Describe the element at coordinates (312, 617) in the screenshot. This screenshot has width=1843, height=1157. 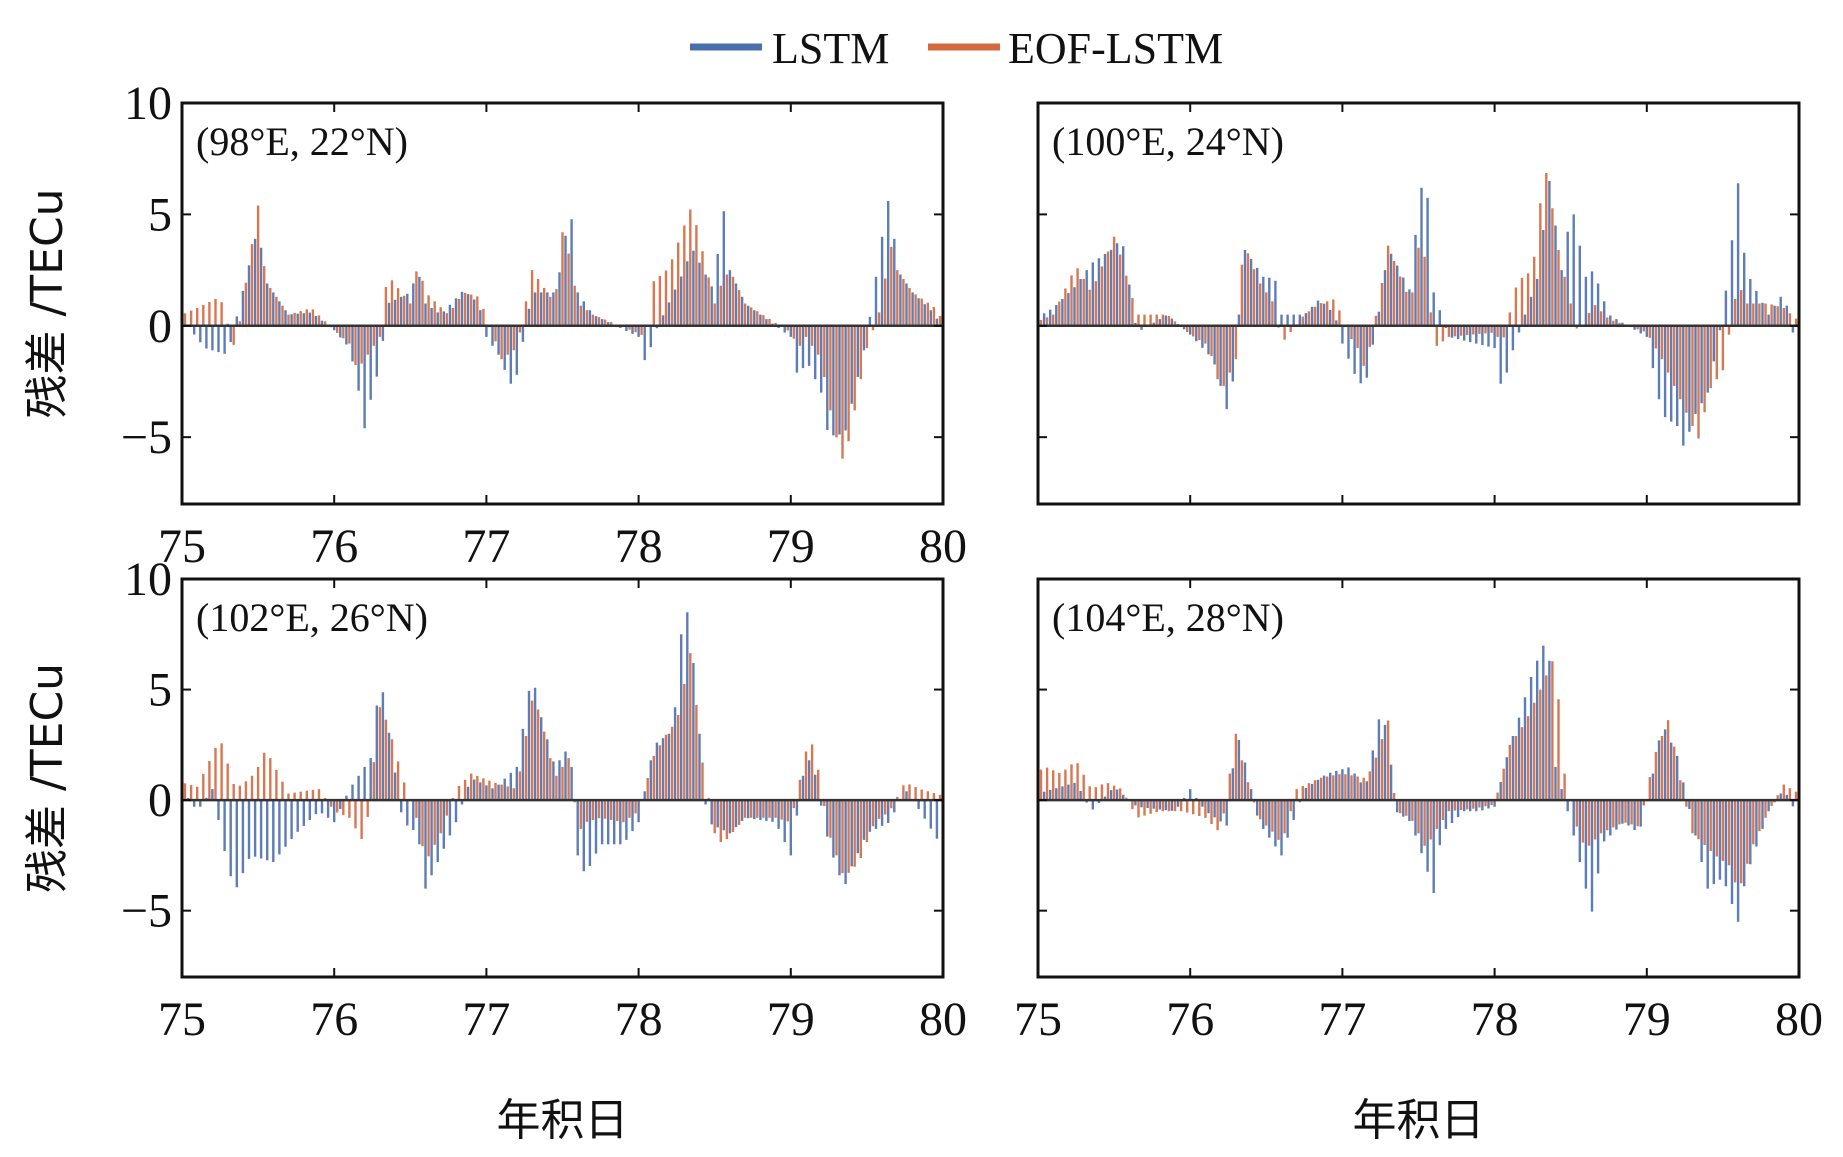
I see `panel-label: (102°E, 26°N)` at that location.